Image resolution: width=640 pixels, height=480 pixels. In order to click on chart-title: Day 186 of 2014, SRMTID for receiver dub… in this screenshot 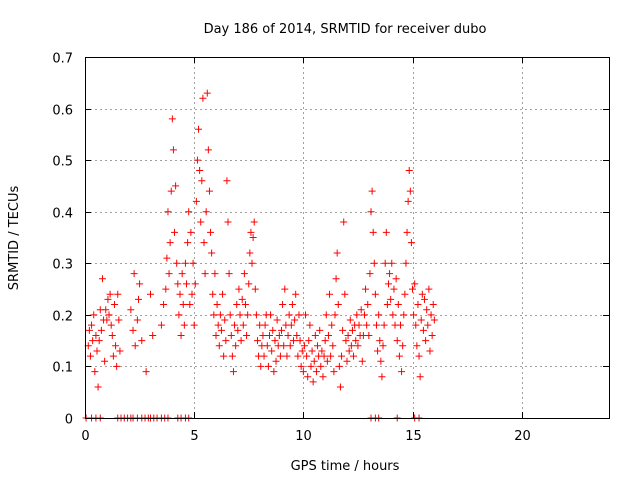, I will do `click(345, 29)`.